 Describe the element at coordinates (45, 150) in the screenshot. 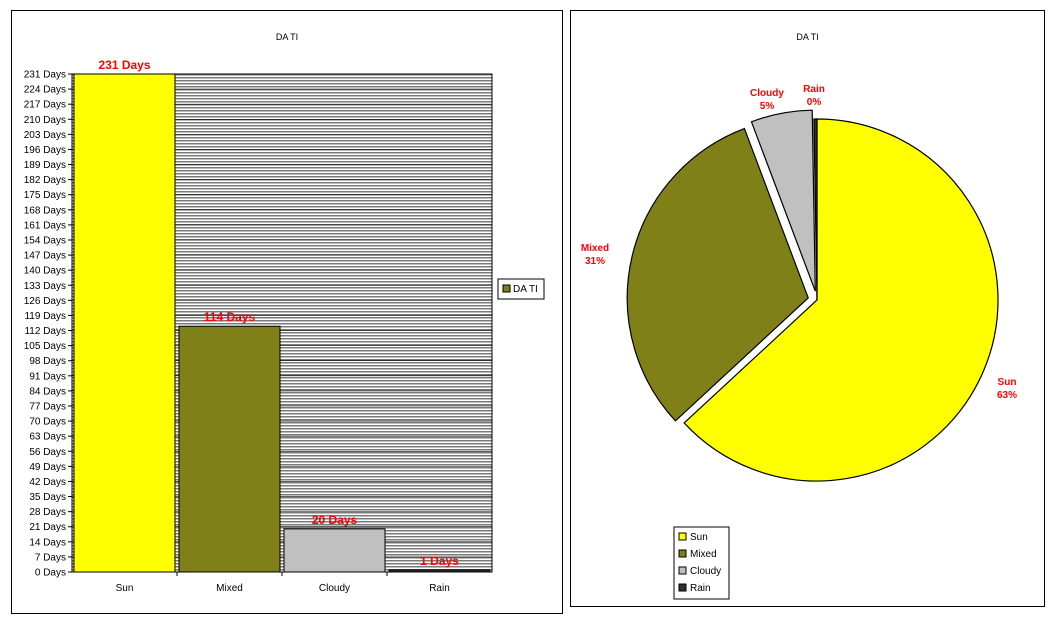

I see `y-tick-label: 196 Days` at that location.